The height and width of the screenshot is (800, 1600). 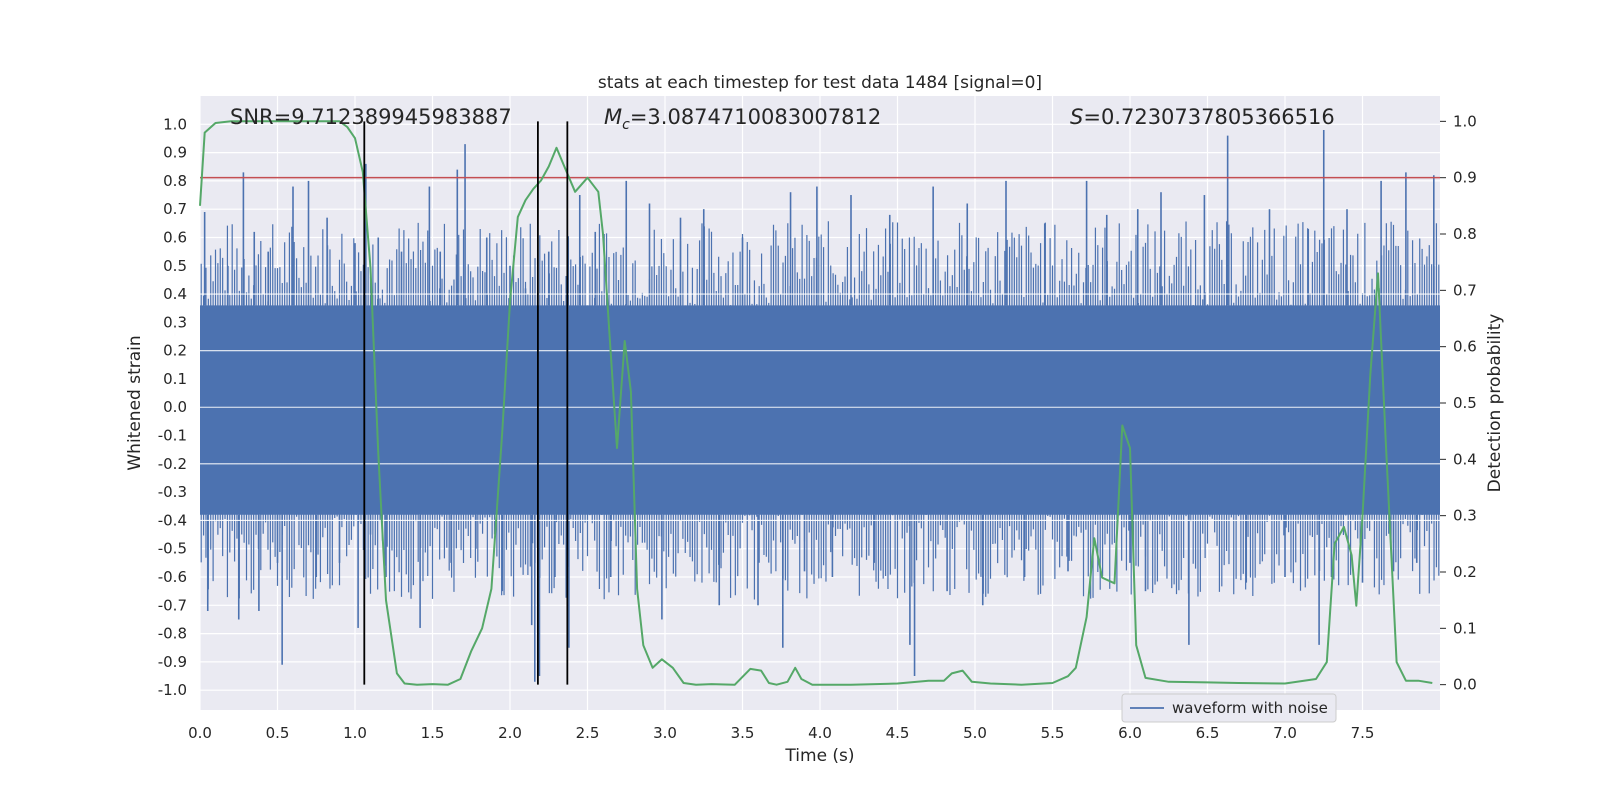 What do you see at coordinates (626, 125) in the screenshot?
I see `chirp-mass-subscript: c` at bounding box center [626, 125].